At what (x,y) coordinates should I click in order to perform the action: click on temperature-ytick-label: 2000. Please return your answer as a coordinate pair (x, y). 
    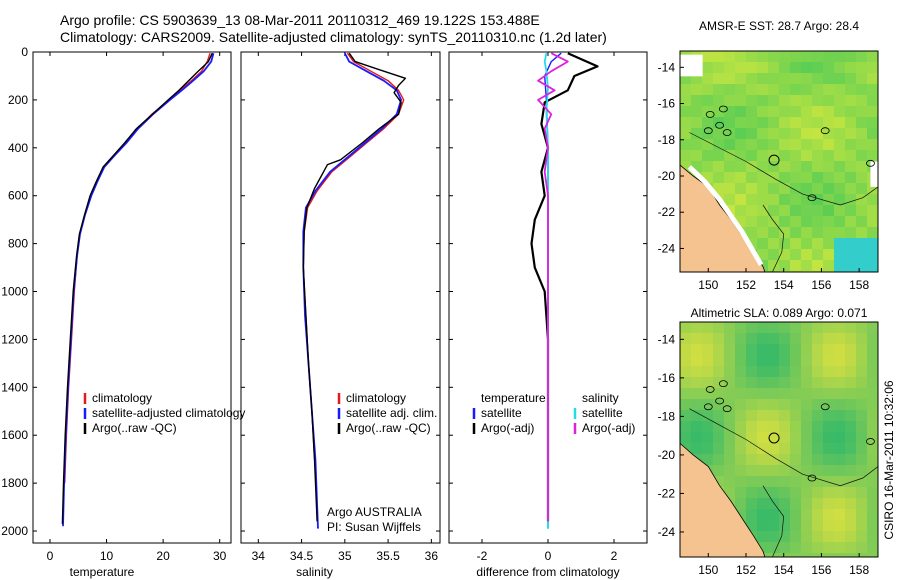
    Looking at the image, I should click on (14, 531).